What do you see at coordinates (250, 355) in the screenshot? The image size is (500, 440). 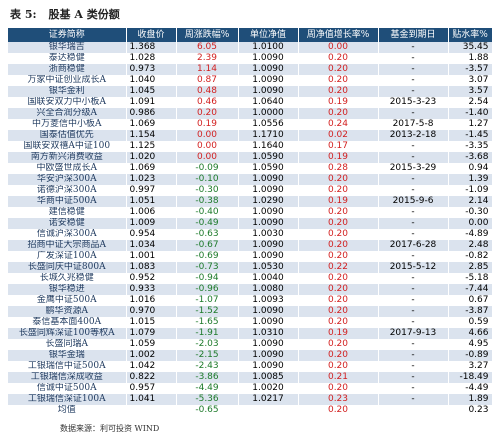 I see `table-row: 银华金瑞 1.002 -2.15 1.0090 0.20- -0.89` at bounding box center [250, 355].